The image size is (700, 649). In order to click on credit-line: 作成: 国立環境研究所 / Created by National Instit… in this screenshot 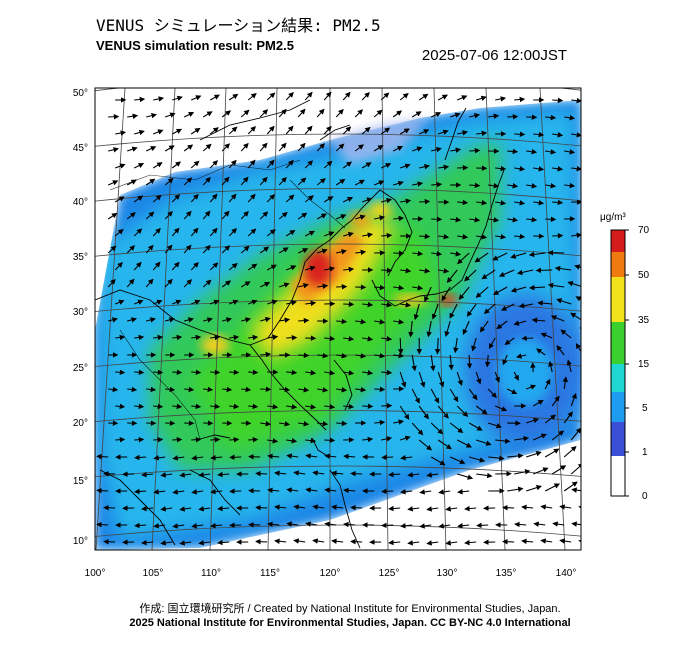, I will do `click(350, 609)`.